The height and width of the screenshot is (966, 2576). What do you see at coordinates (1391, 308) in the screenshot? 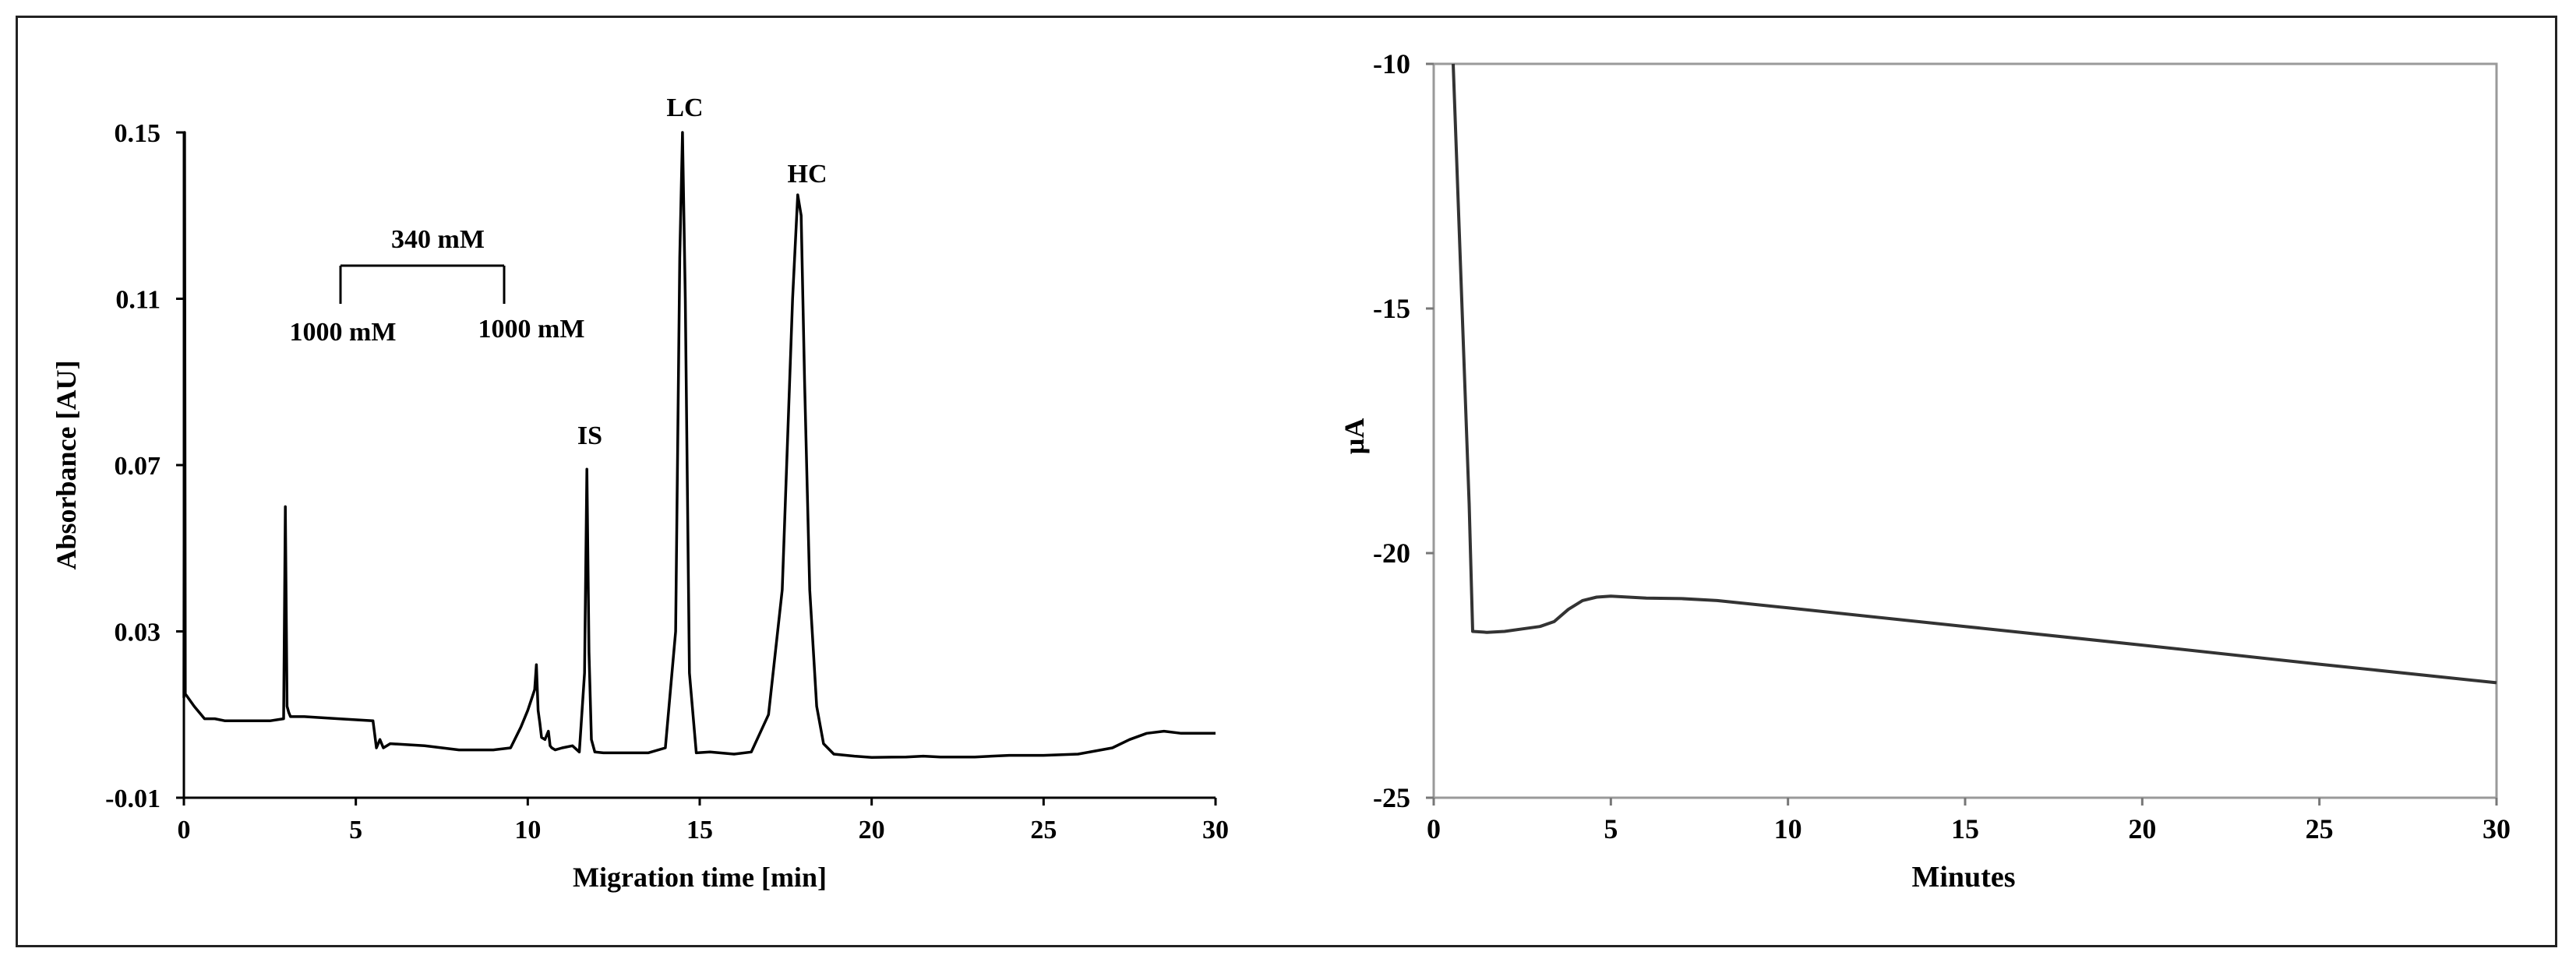
I see `right-y-tick-label: -15` at bounding box center [1391, 308].